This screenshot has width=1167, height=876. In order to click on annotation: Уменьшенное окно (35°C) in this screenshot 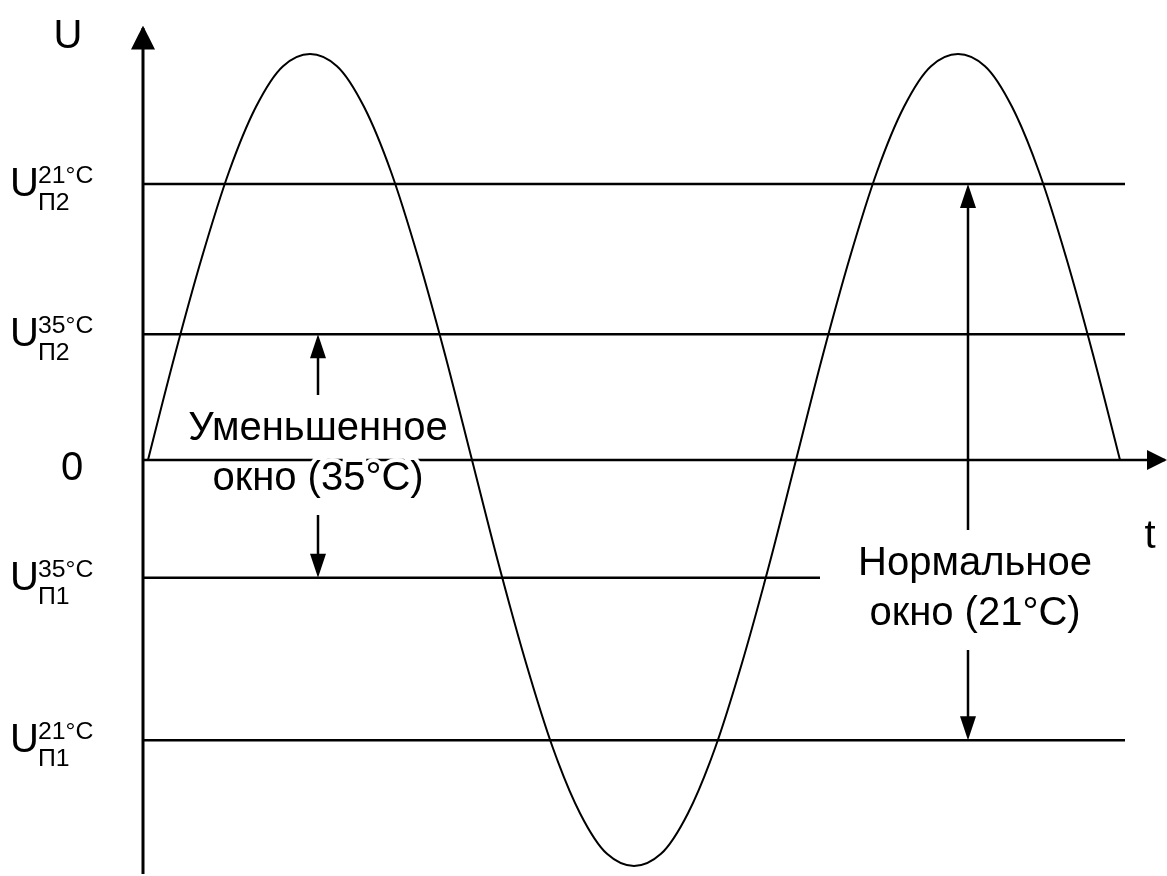, I will do `click(318, 451)`.